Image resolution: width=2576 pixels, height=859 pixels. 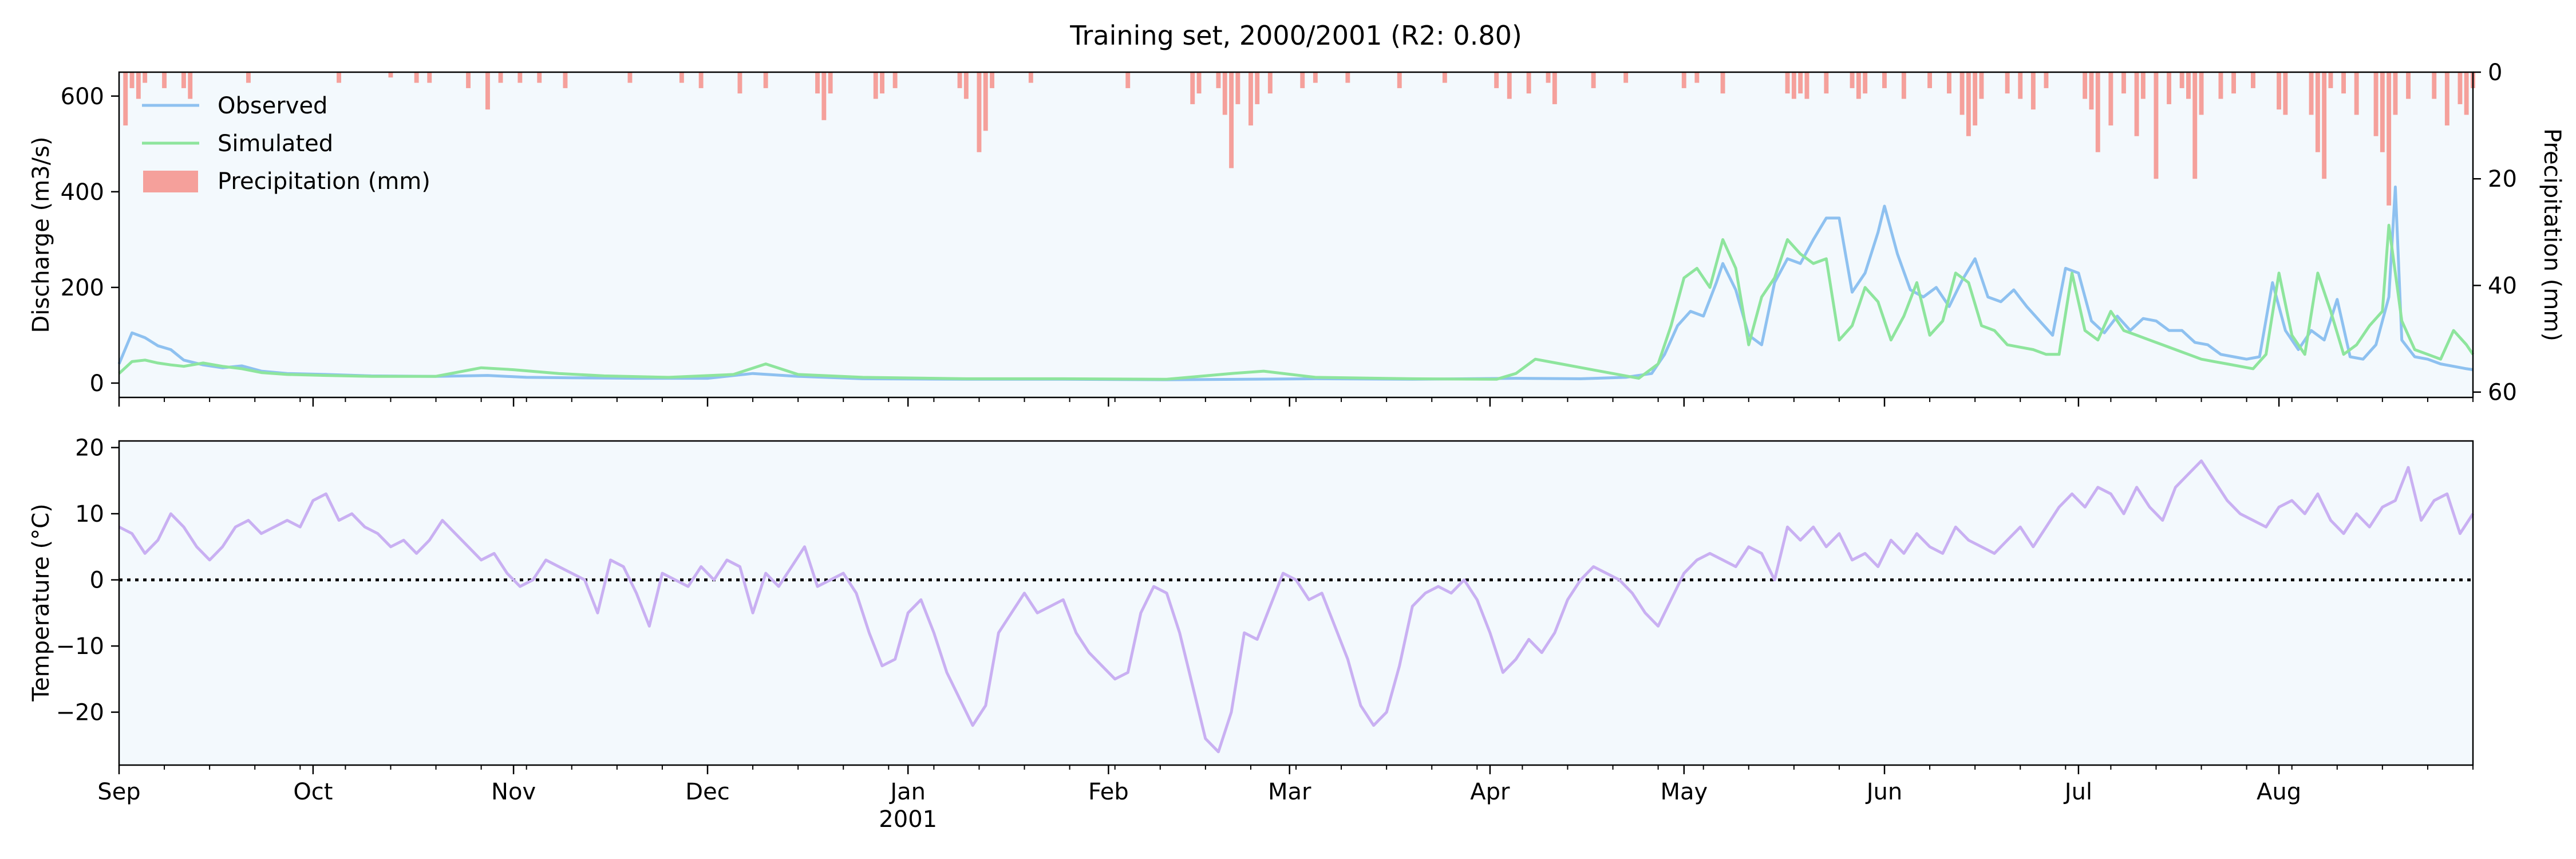 What do you see at coordinates (513, 792) in the screenshot?
I see `x-tick-label: Nov` at bounding box center [513, 792].